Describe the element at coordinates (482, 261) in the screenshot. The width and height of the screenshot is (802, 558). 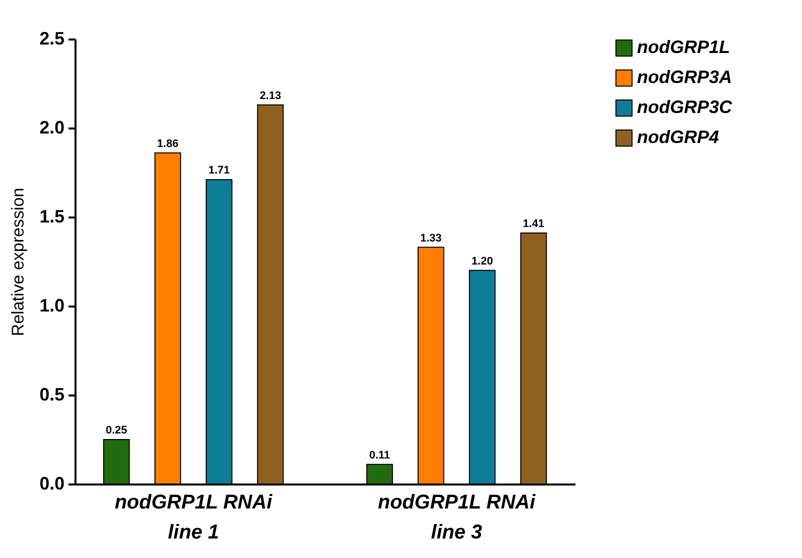
I see `data-label: 1.20` at that location.